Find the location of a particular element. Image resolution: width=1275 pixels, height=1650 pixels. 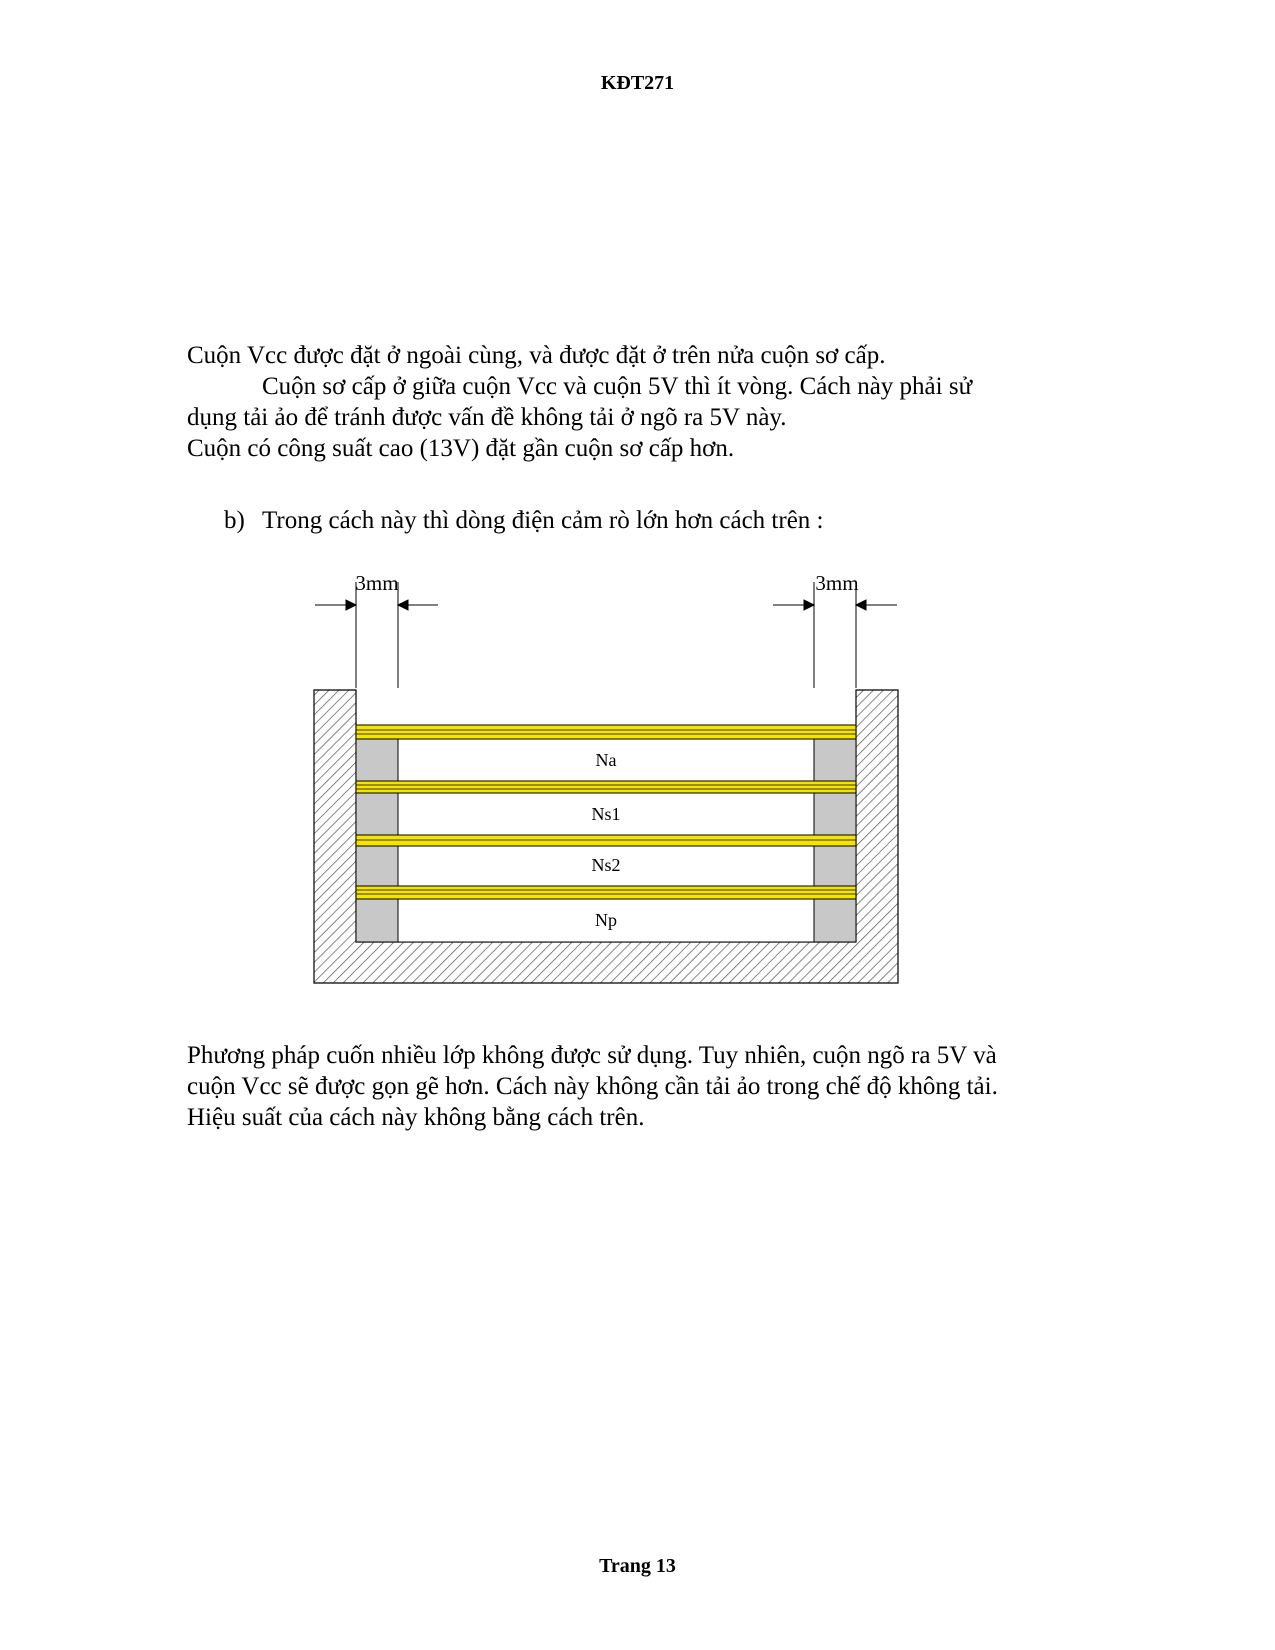

dimension-right is located at coordinates (835, 635).